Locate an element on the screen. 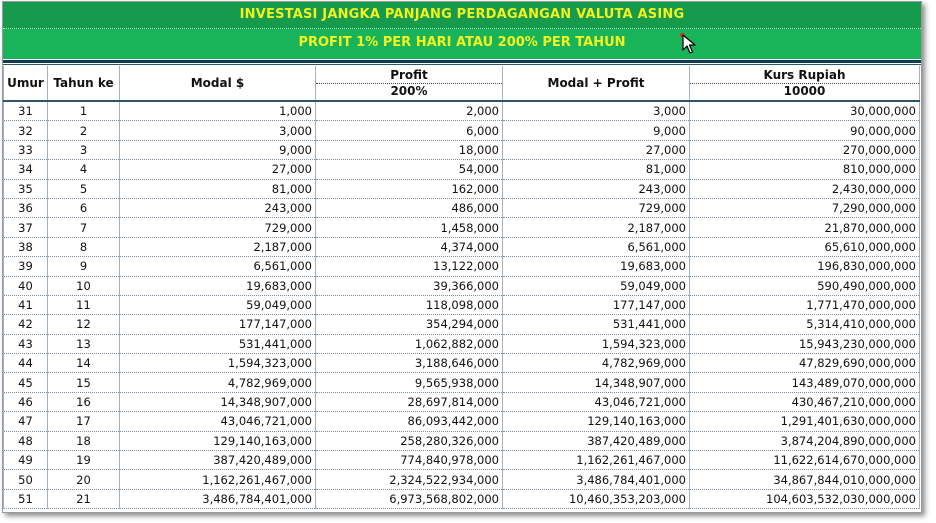 This screenshot has width=936, height=523. cell-tahun: 2 is located at coordinates (83, 130).